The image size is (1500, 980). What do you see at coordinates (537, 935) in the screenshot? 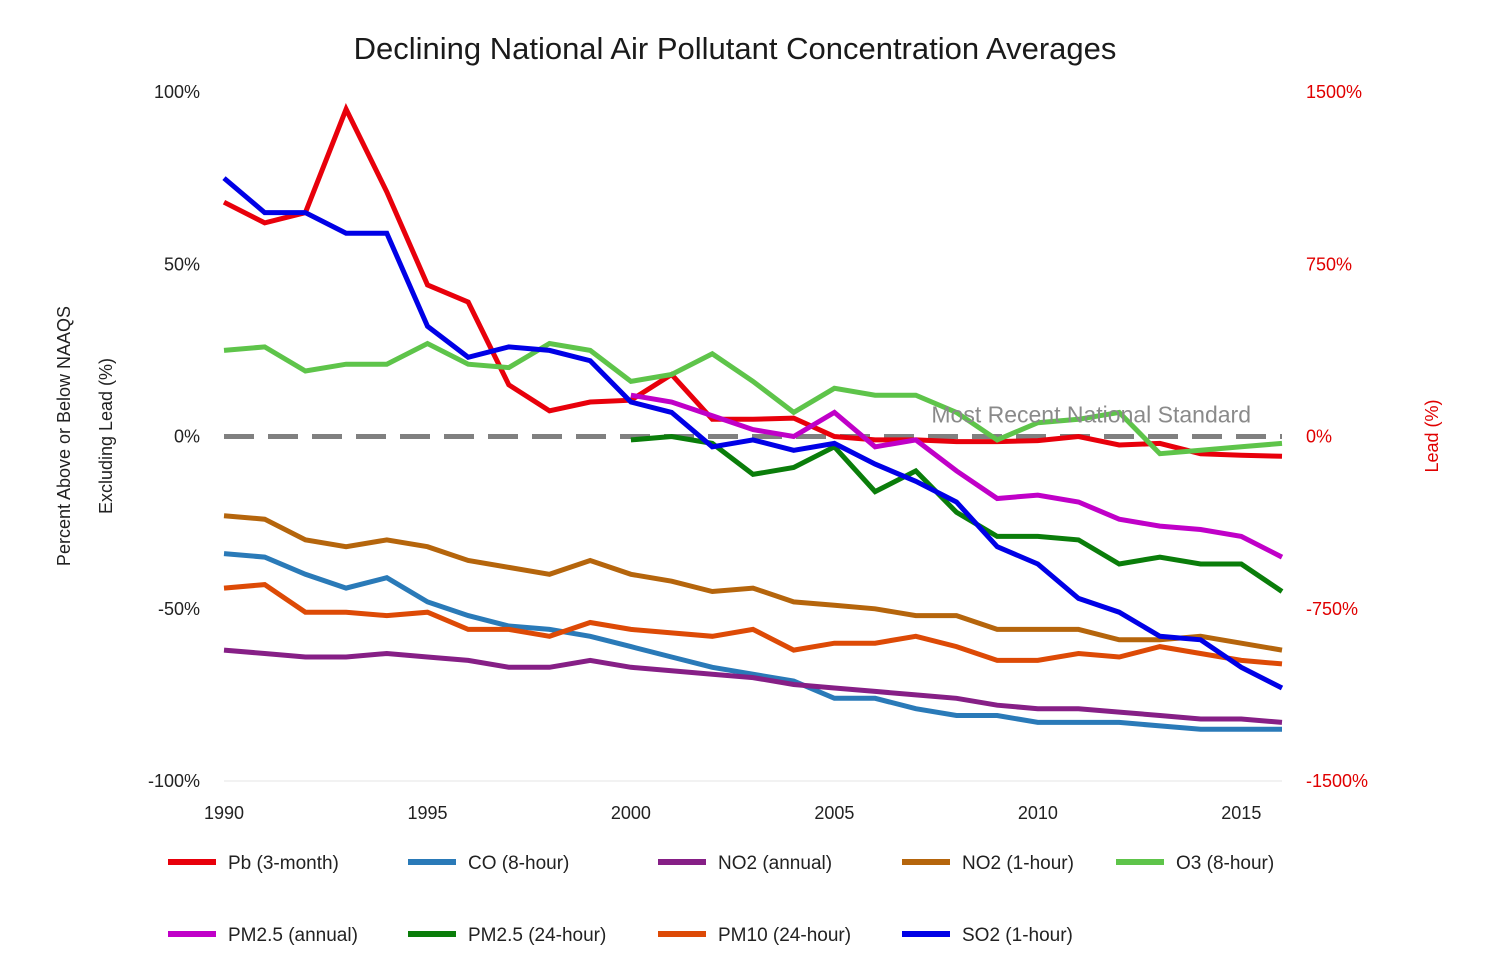
I see `legend-label-pm2-5-24-hour: PM2.5 (24-hour)` at bounding box center [537, 935].